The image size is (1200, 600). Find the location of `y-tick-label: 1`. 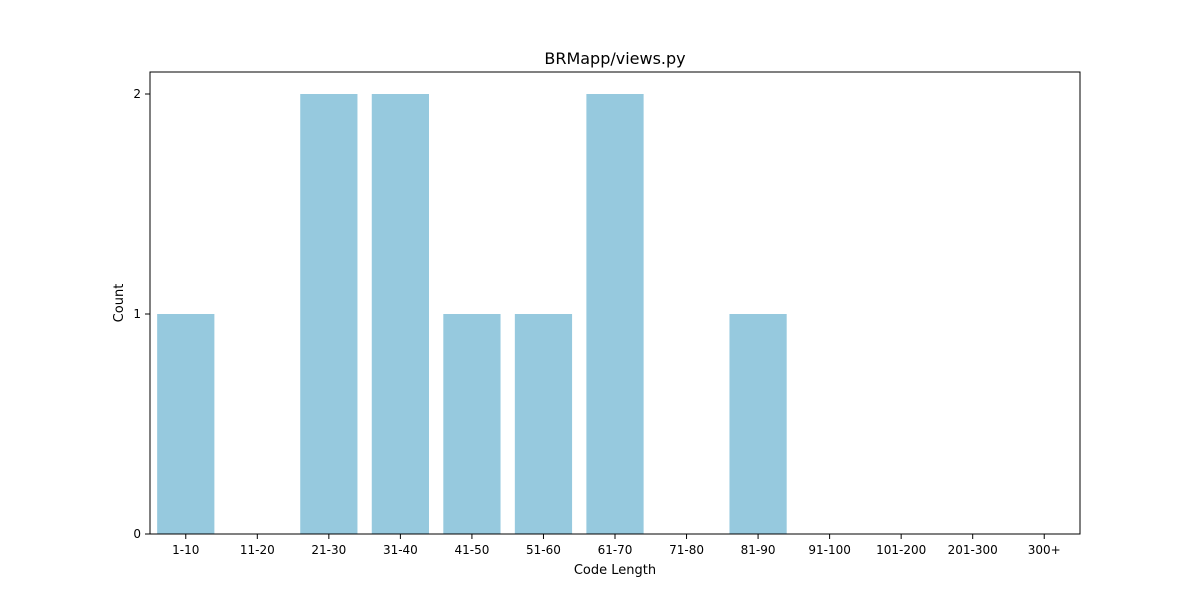

y-tick-label: 1 is located at coordinates (137, 314).